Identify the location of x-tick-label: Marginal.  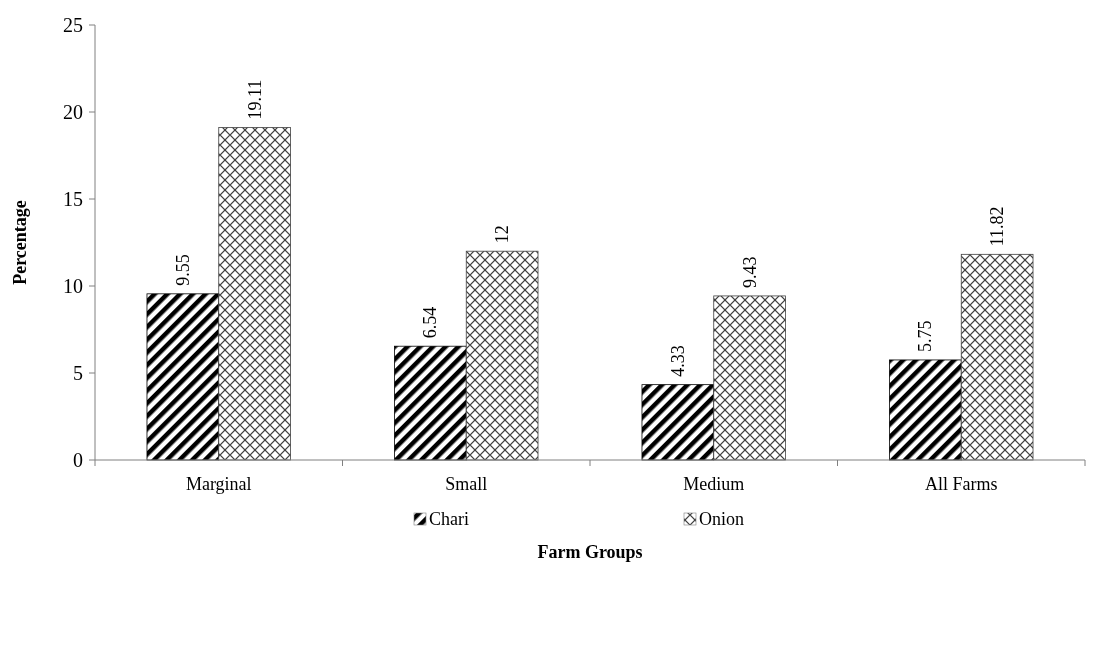
(218, 484).